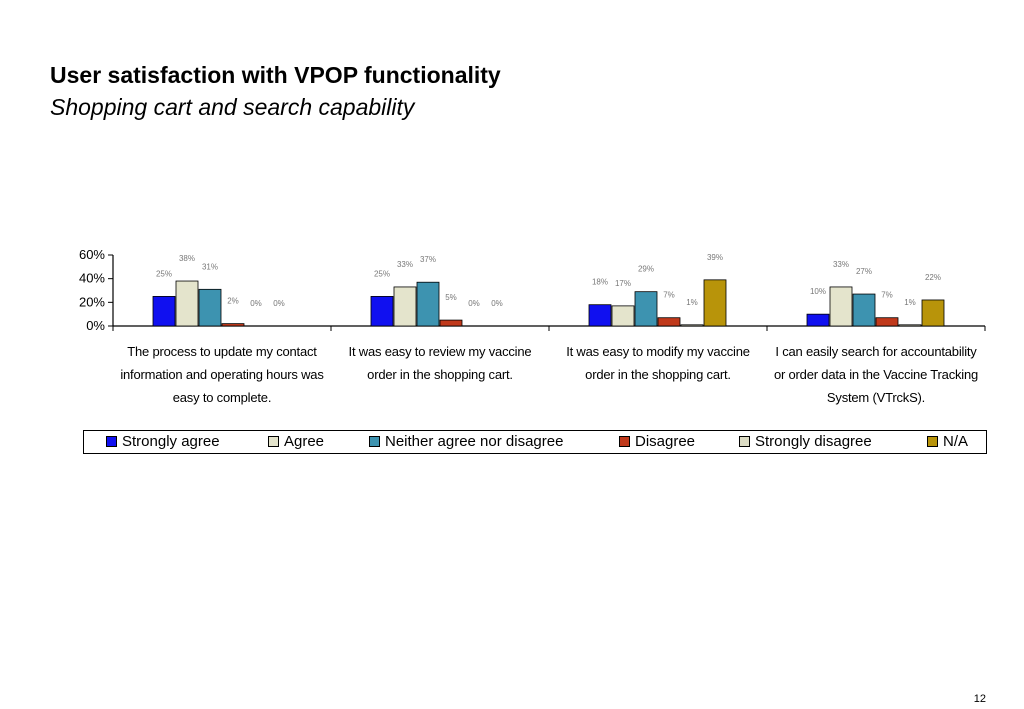 The width and height of the screenshot is (1024, 709). What do you see at coordinates (600, 282) in the screenshot?
I see `data-label: 18%` at bounding box center [600, 282].